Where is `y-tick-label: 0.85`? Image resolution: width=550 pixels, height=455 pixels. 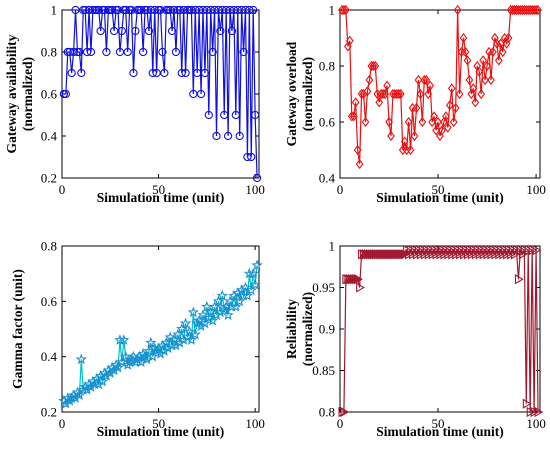
y-tick-label: 0.85 is located at coordinates (323, 370).